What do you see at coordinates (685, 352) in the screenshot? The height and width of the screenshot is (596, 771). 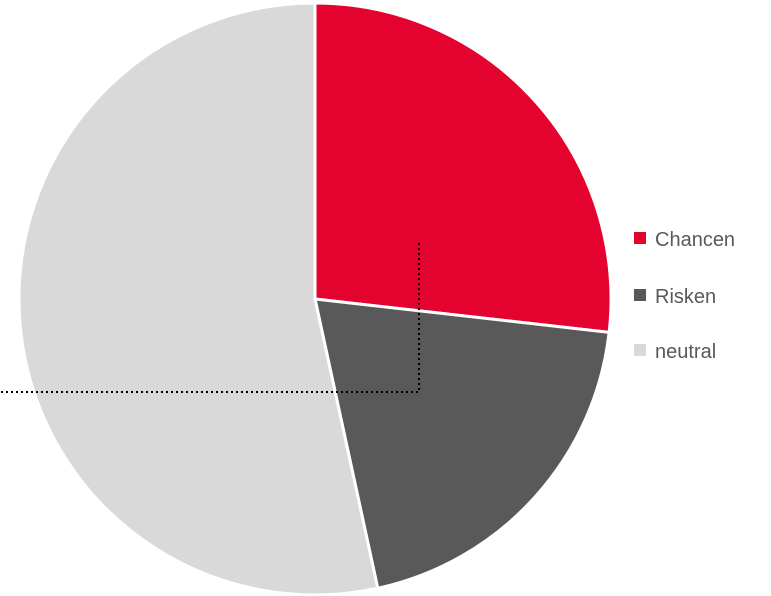 I see `legend-label-neutral: neutral` at bounding box center [685, 352].